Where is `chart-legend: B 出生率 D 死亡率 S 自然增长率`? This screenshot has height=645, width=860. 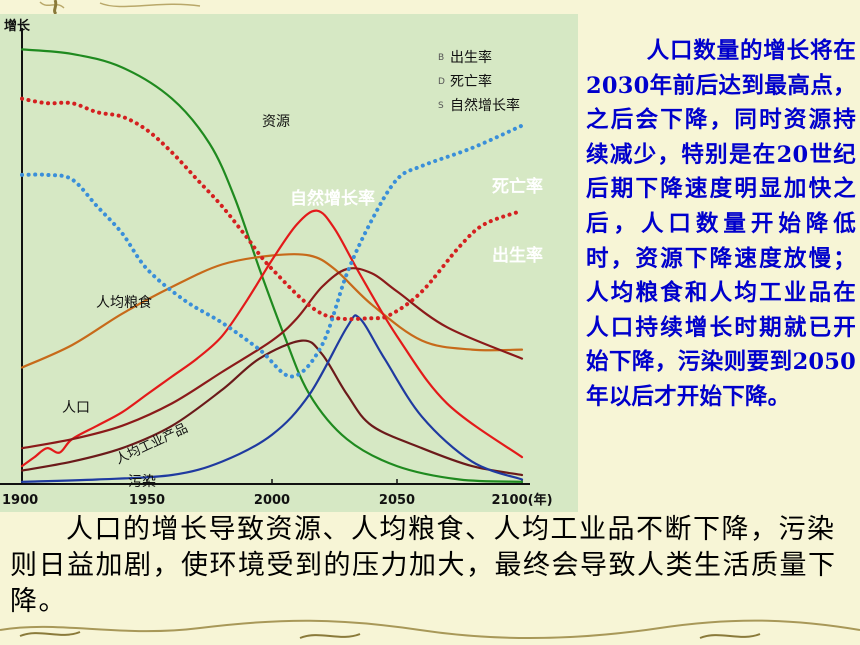 chart-legend: B 出生率 D 死亡率 S 自然增长率 is located at coordinates (479, 81).